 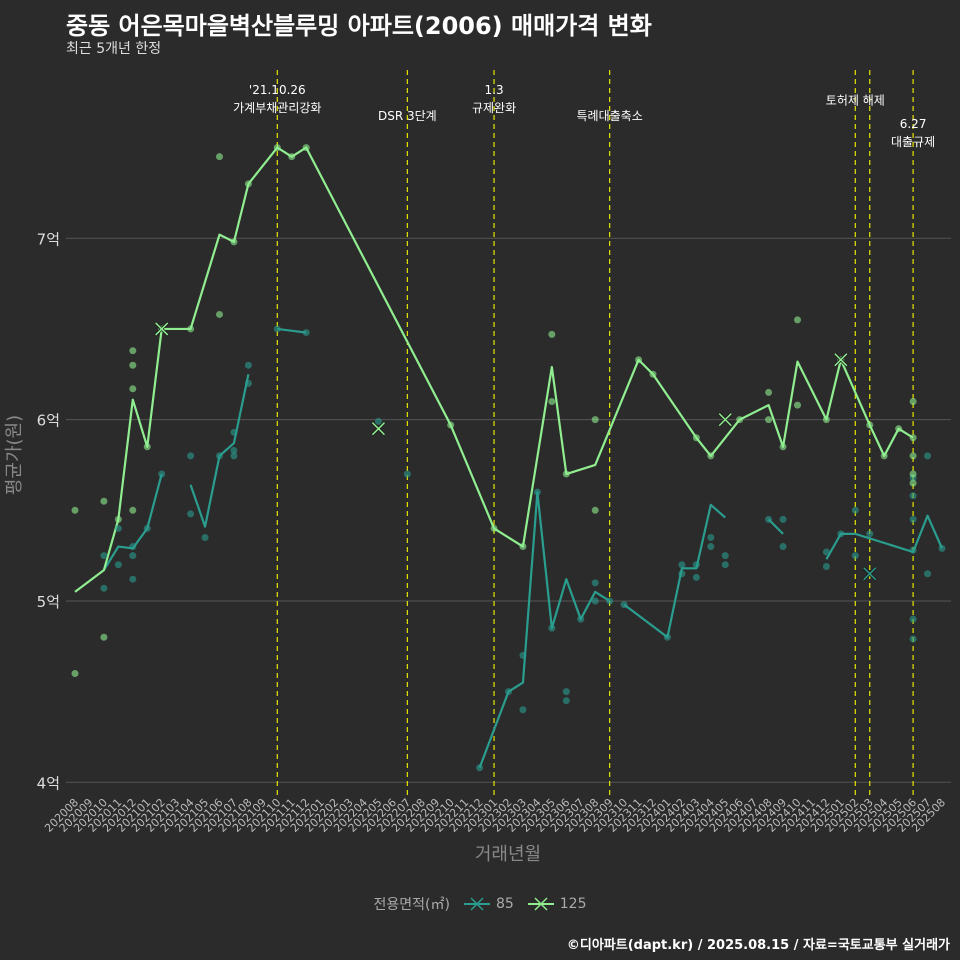 I want to click on legend-key-125-icon, so click(x=540, y=904).